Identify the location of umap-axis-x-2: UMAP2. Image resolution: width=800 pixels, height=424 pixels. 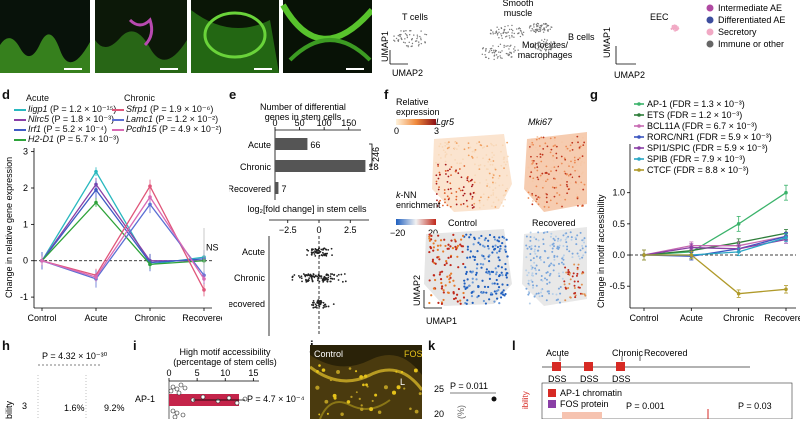
(629, 75).